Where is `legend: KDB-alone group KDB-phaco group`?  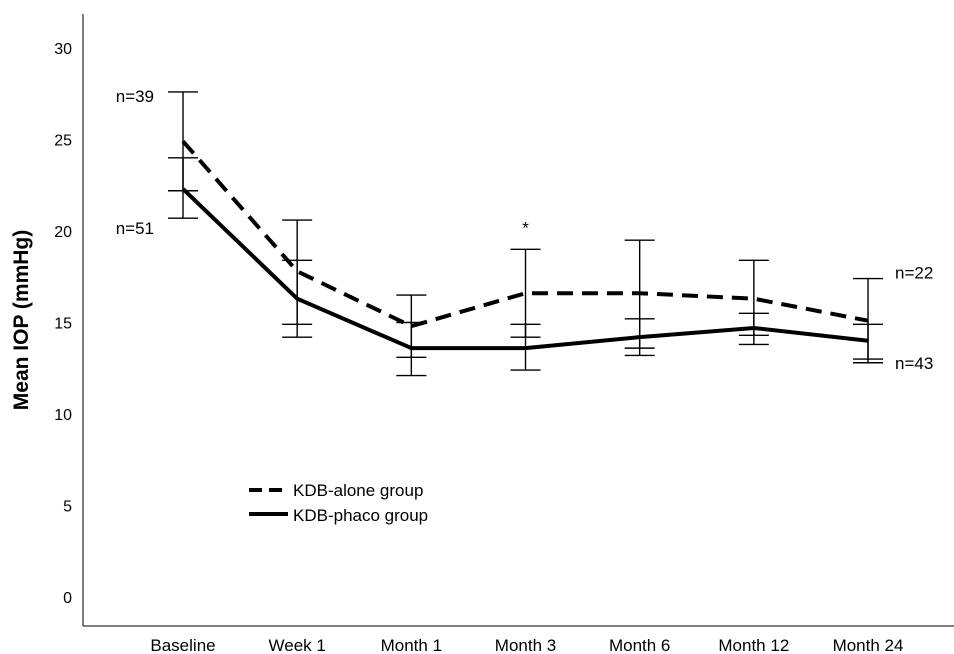
legend: KDB-alone group KDB-phaco group is located at coordinates (338, 503).